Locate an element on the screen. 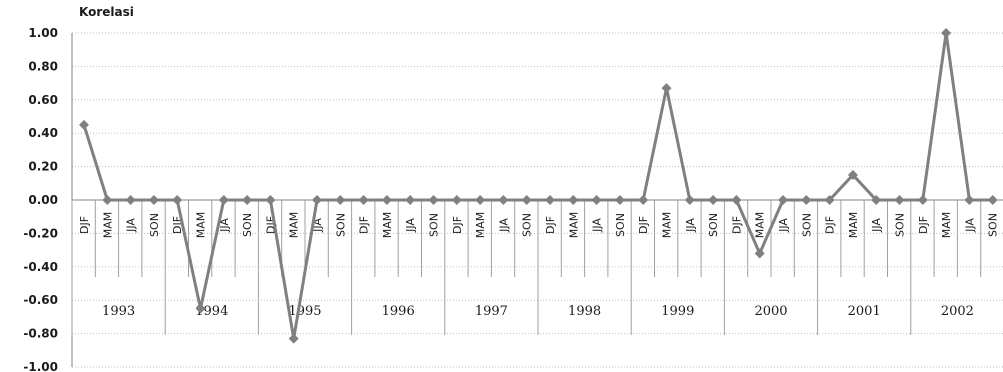 The image size is (1003, 372). y-tick-label: -1.00 is located at coordinates (40, 366).